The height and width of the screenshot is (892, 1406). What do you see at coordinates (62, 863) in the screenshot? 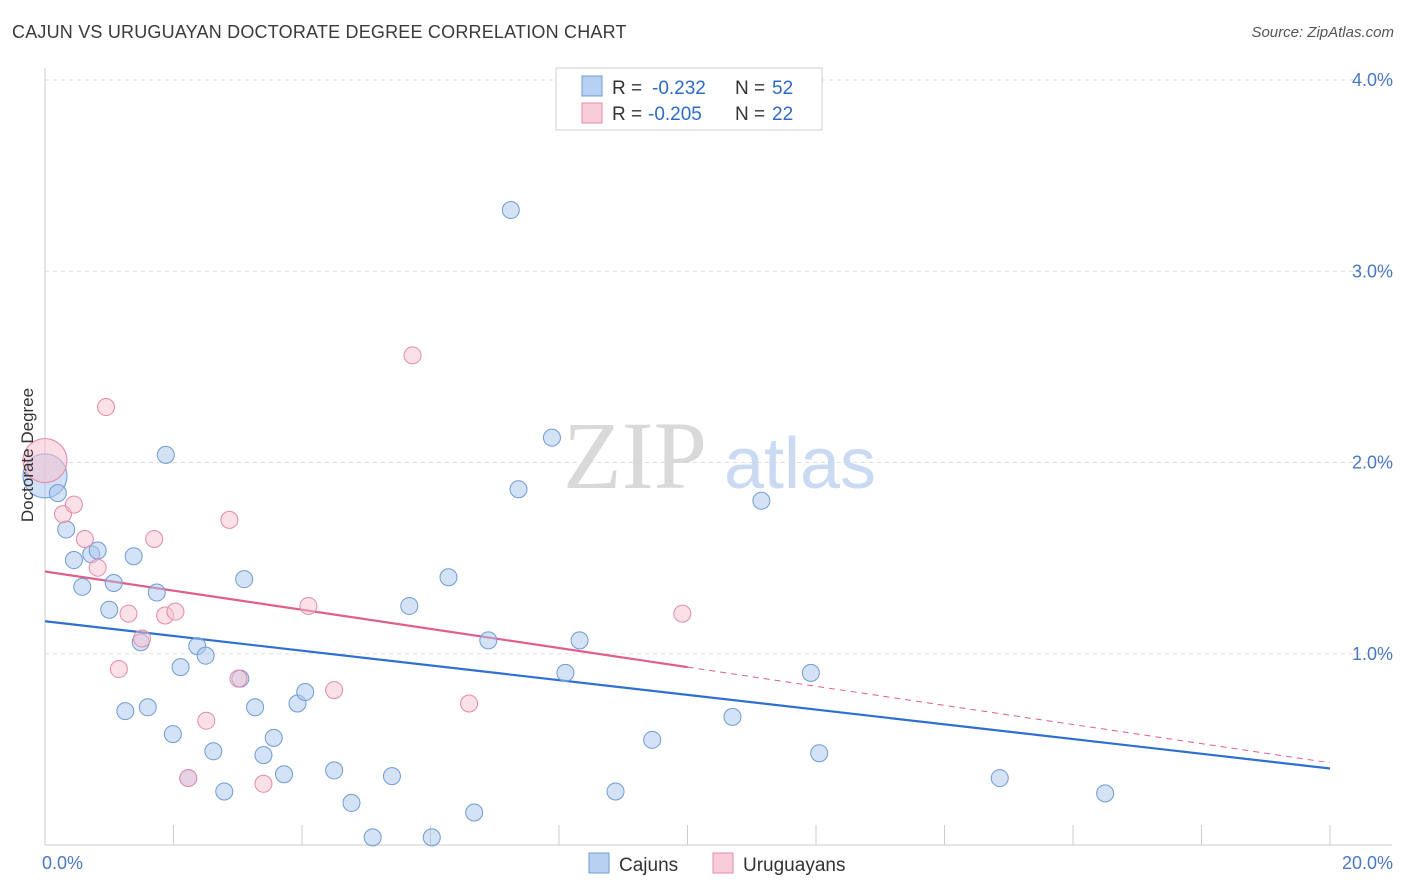
I see `x-tick-label-min: 0.0%` at bounding box center [62, 863].